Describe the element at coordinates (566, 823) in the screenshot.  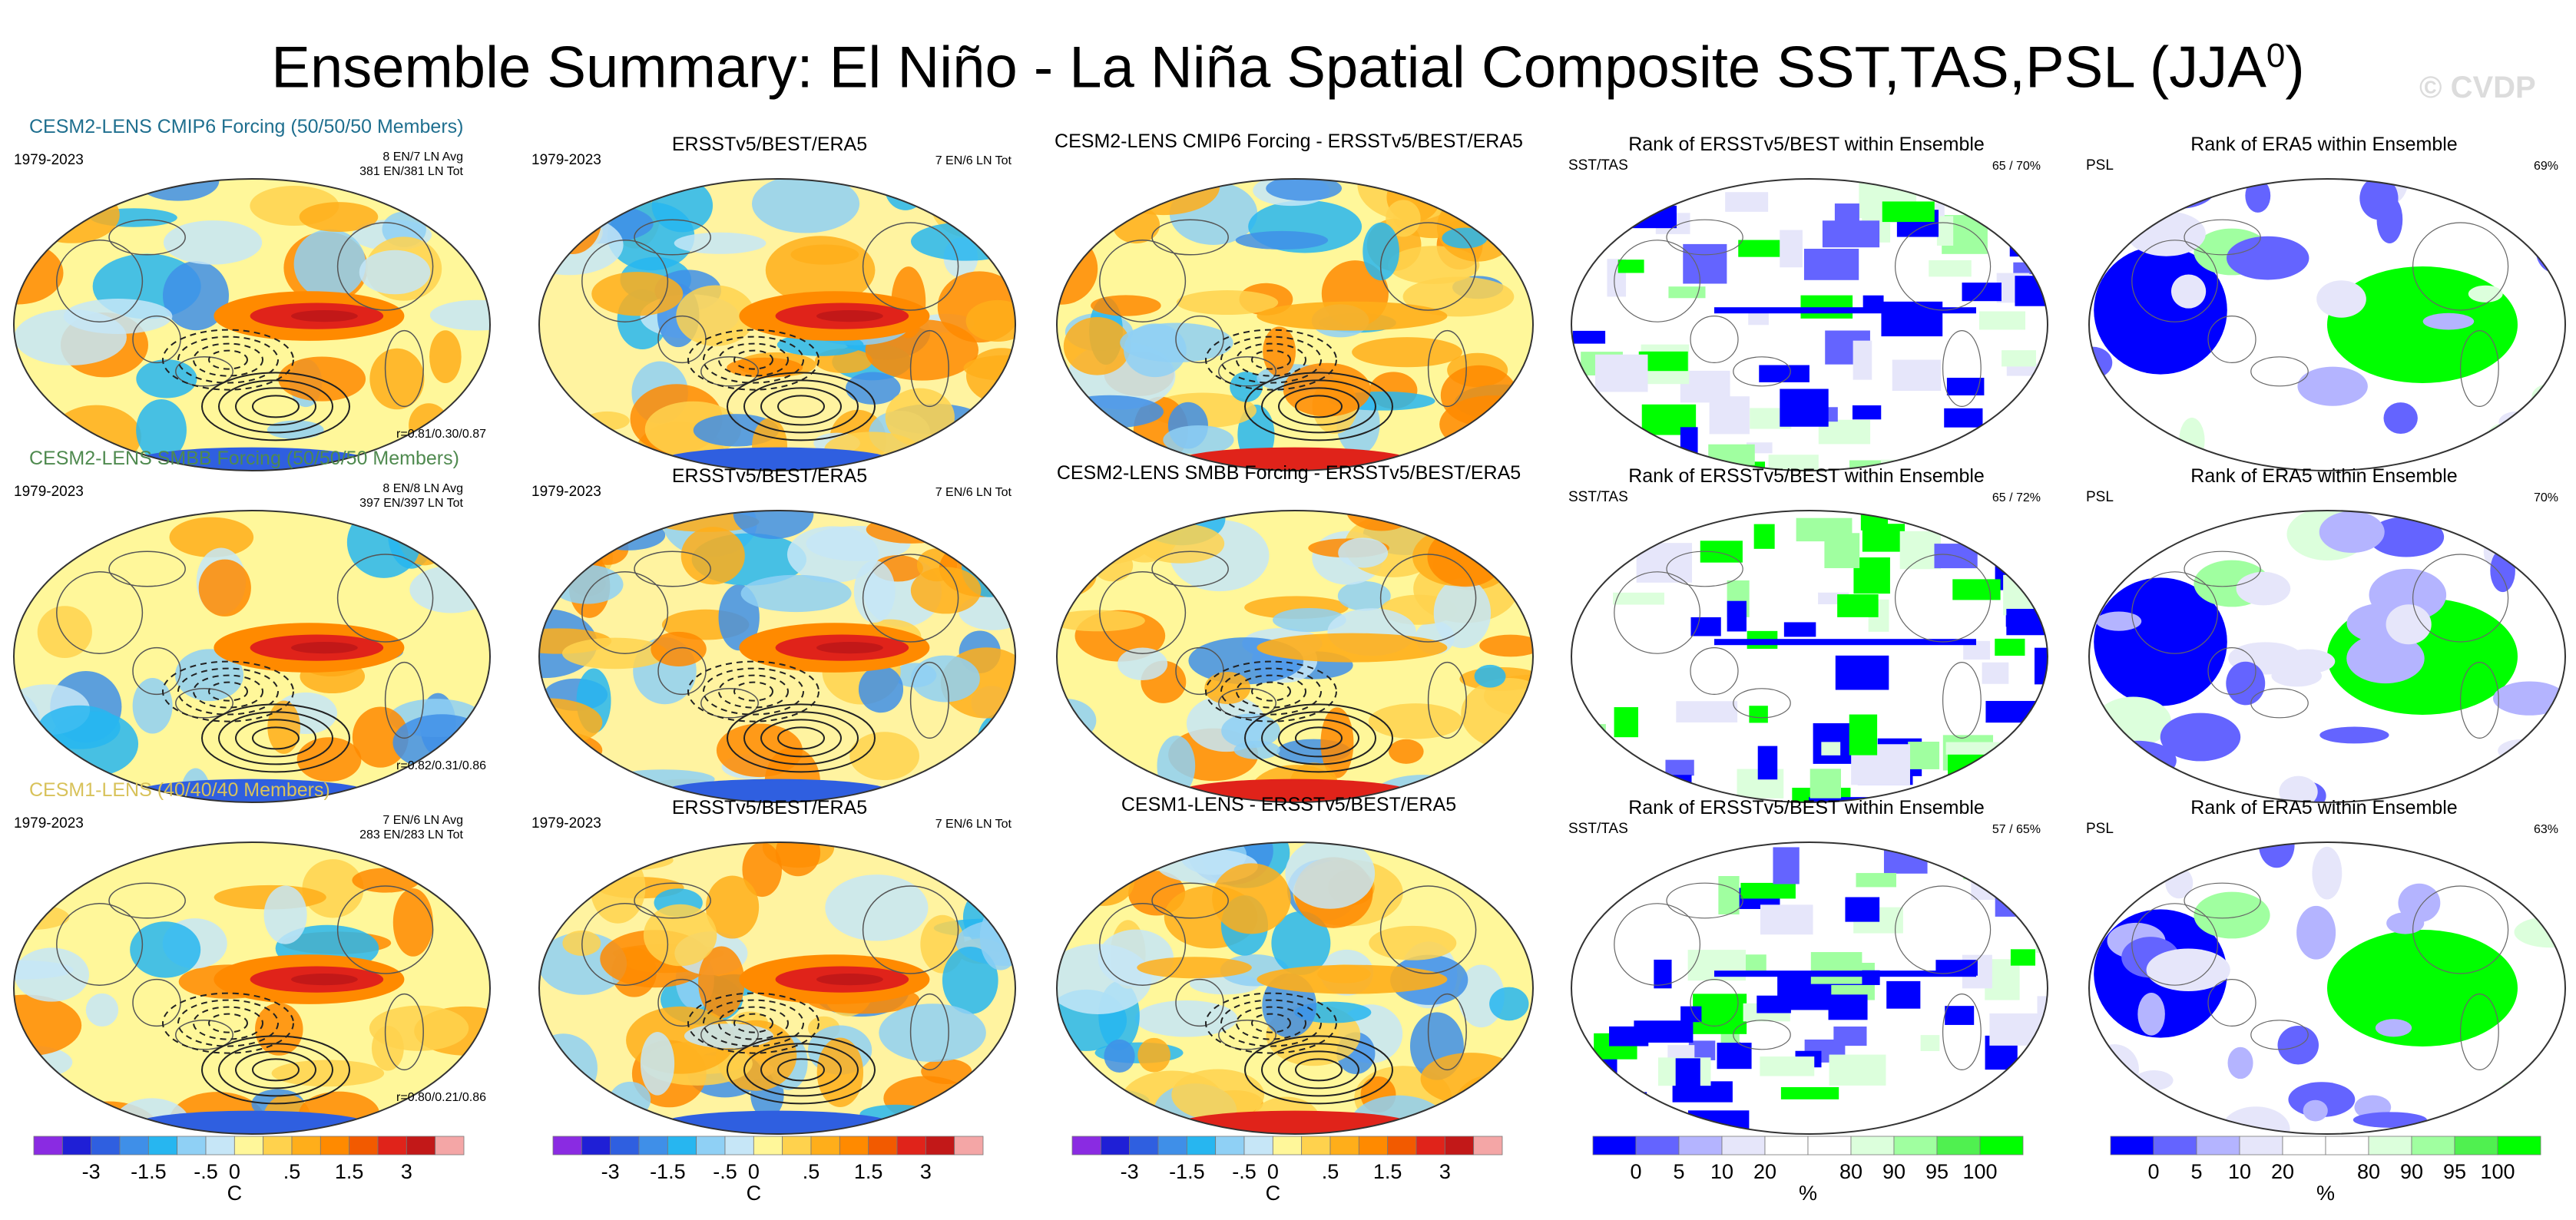
I see `period-label: 1979-2023` at that location.